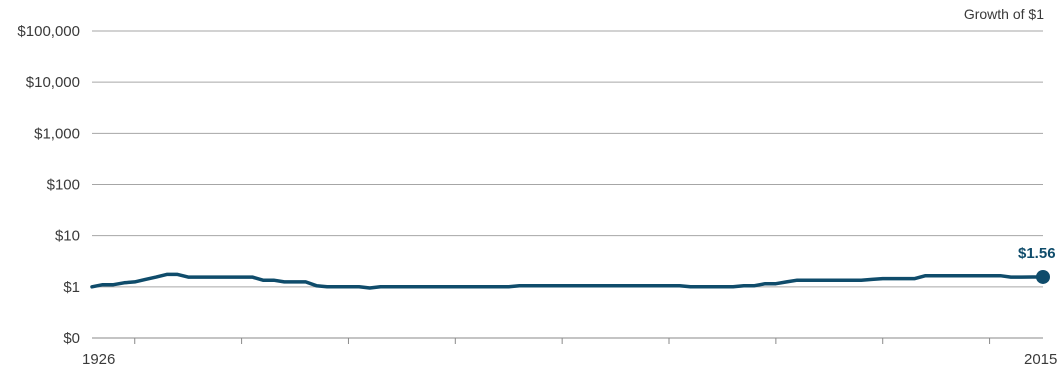 This screenshot has width=1060, height=370. Describe the element at coordinates (71, 287) in the screenshot. I see `y-tick-label: $1` at that location.